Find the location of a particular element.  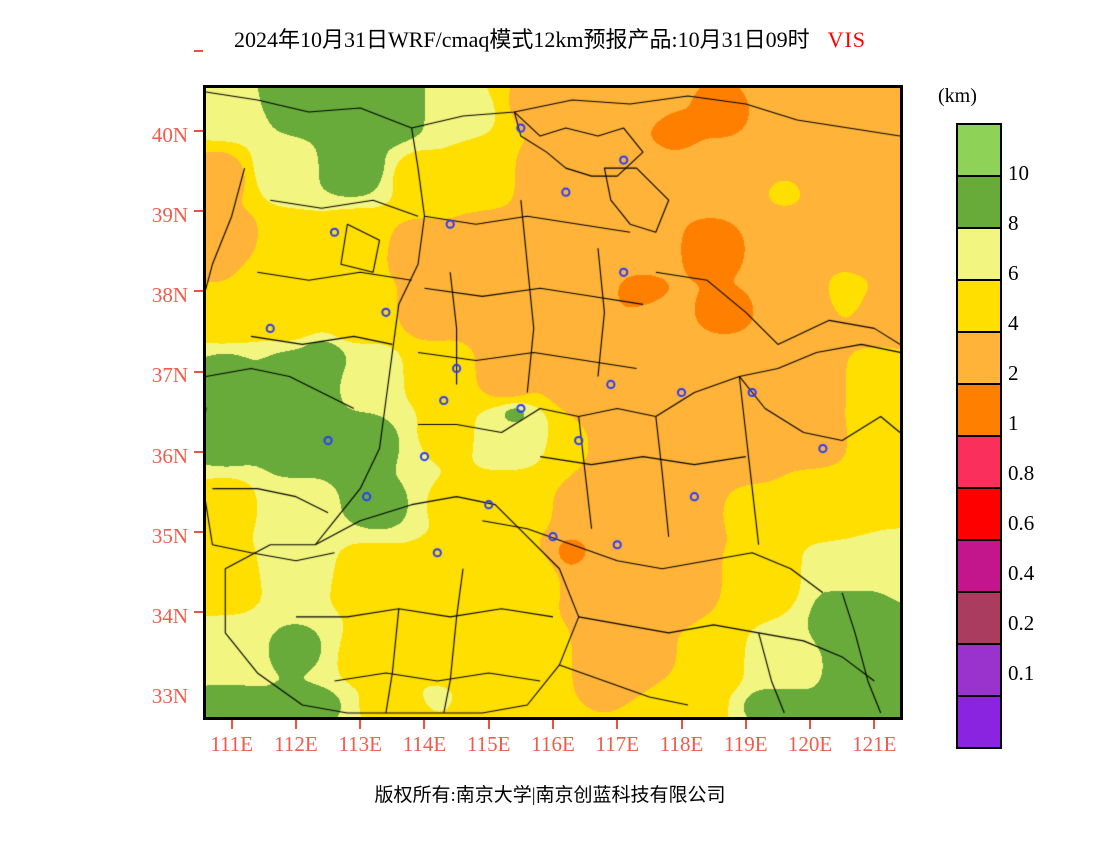

lat-label: 34N is located at coordinates (169, 615).